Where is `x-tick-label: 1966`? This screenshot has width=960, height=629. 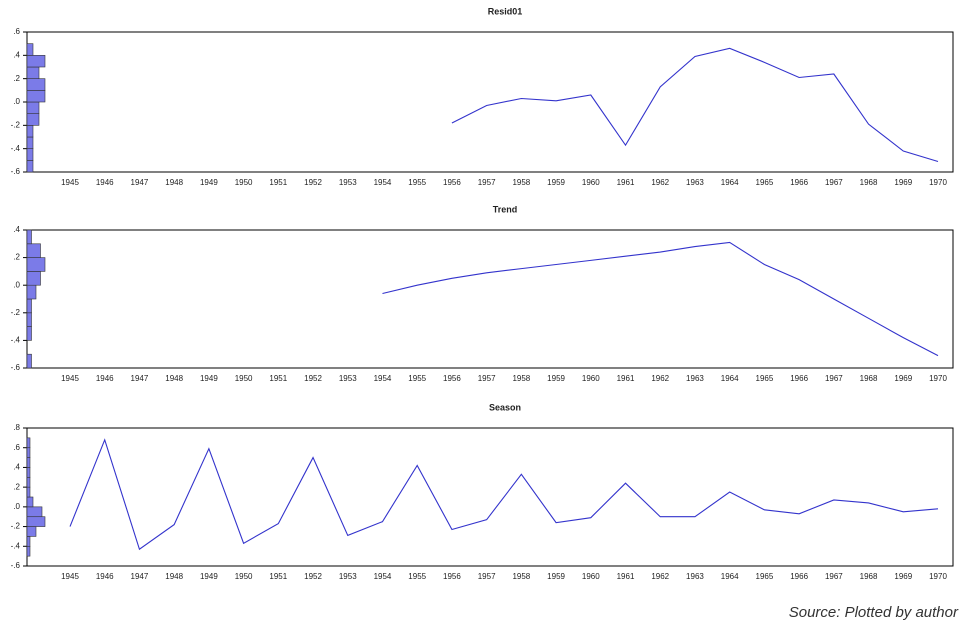 x-tick-label: 1966 is located at coordinates (799, 182).